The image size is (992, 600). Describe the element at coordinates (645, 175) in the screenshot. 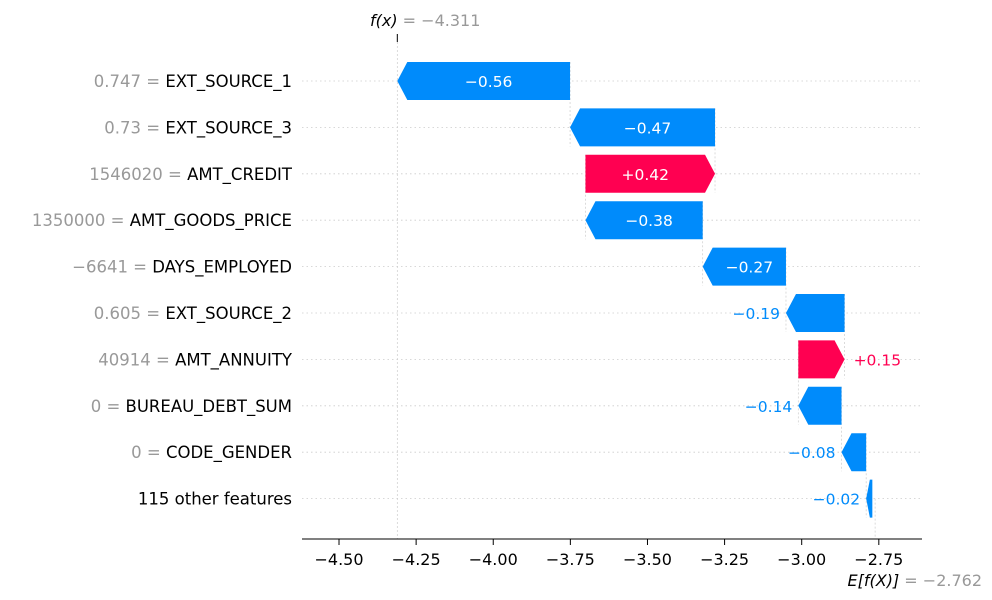

I see `contribution-label: +0.42` at that location.